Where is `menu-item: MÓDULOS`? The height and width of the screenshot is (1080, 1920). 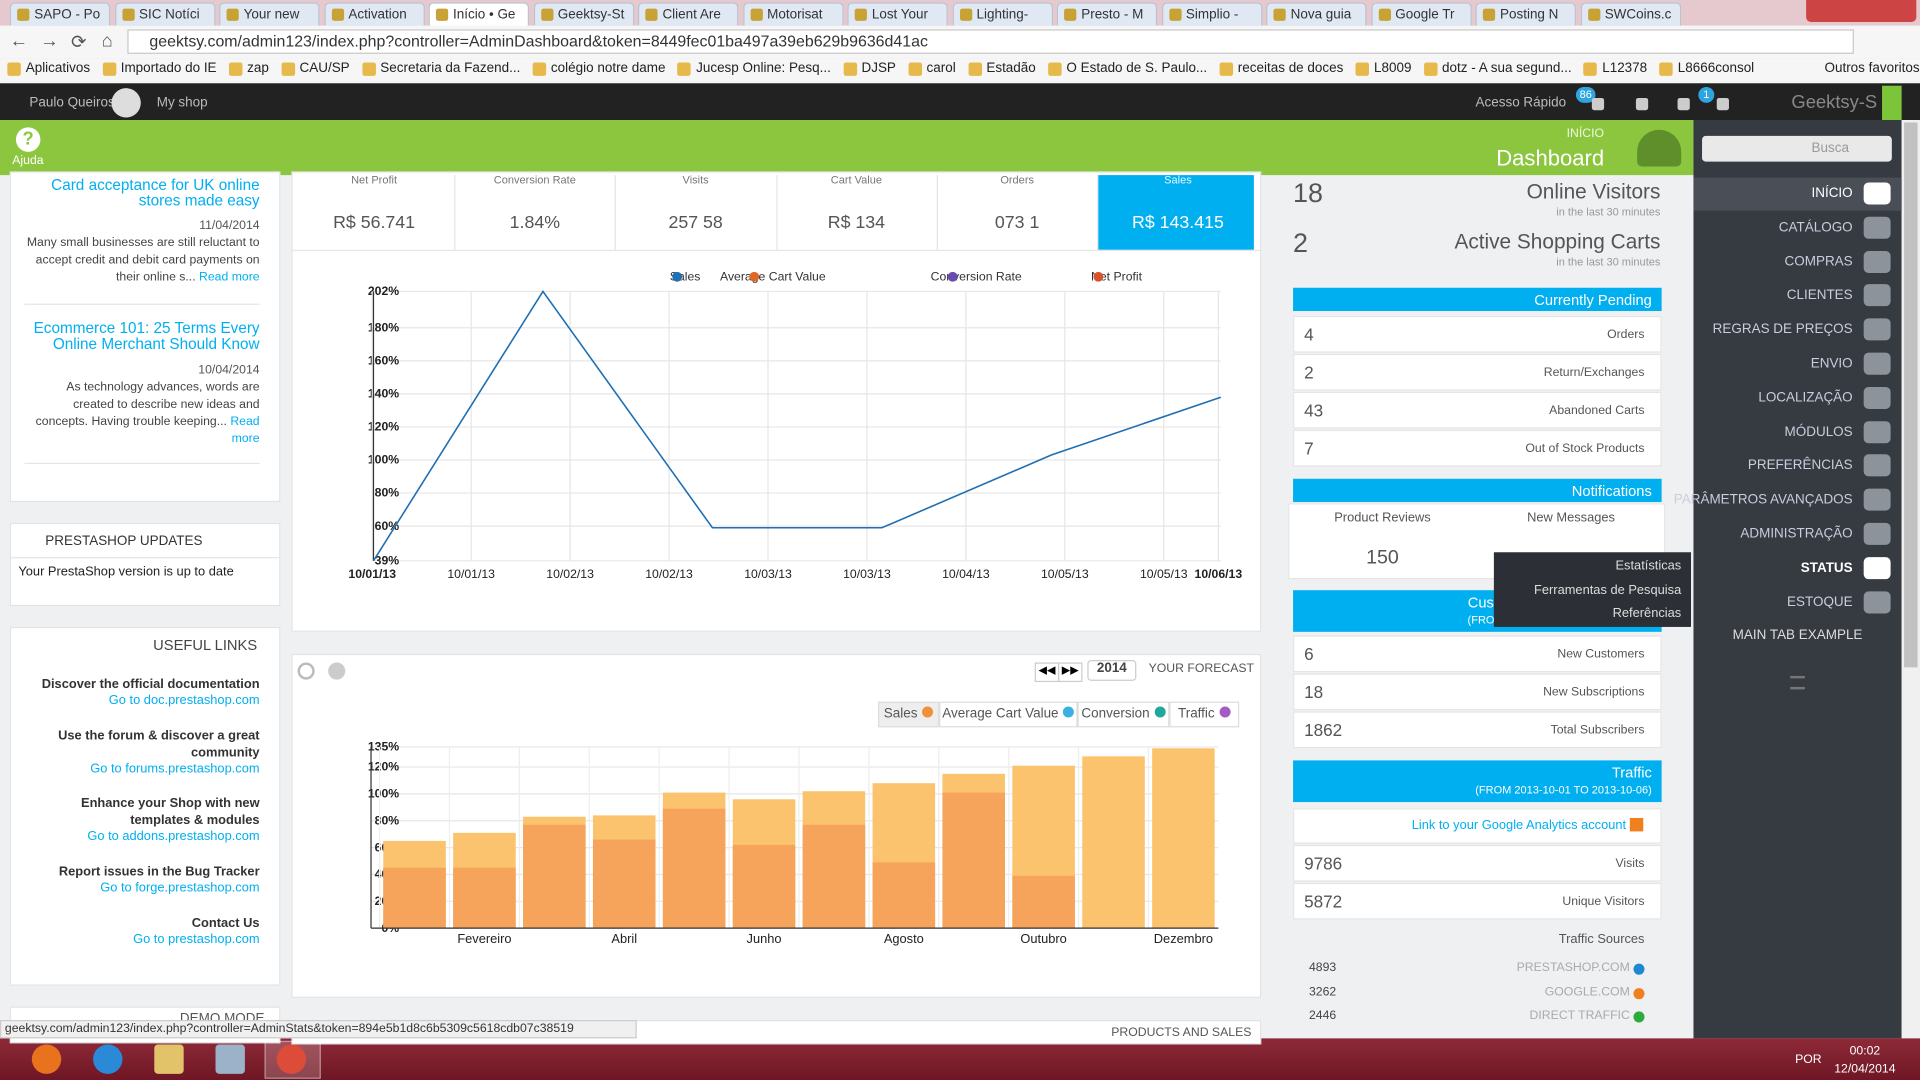 menu-item: MÓDULOS is located at coordinates (1818, 432).